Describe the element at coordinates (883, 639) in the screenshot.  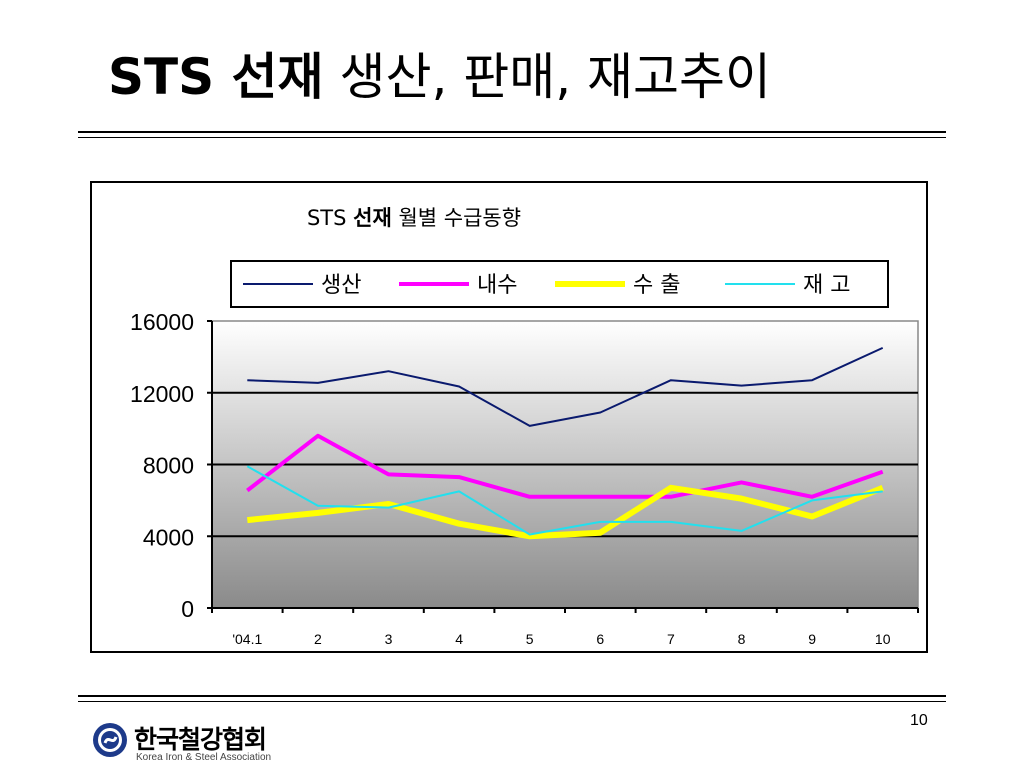
I see `x-tick-label: 10` at that location.